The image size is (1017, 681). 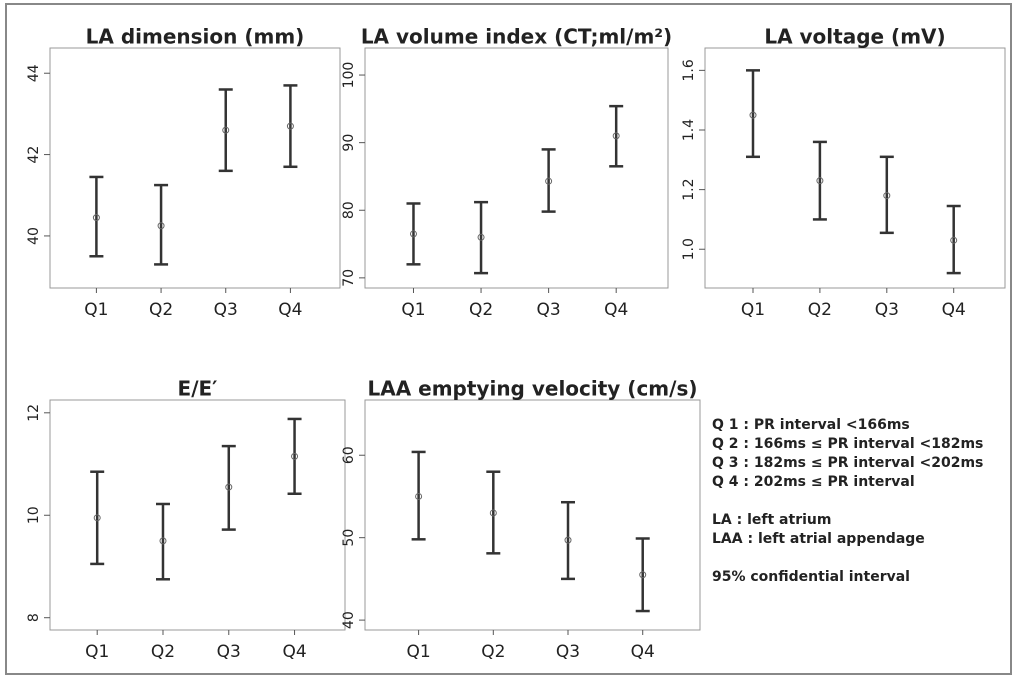 I want to click on note-line: LA : left atrium, so click(x=771, y=520).